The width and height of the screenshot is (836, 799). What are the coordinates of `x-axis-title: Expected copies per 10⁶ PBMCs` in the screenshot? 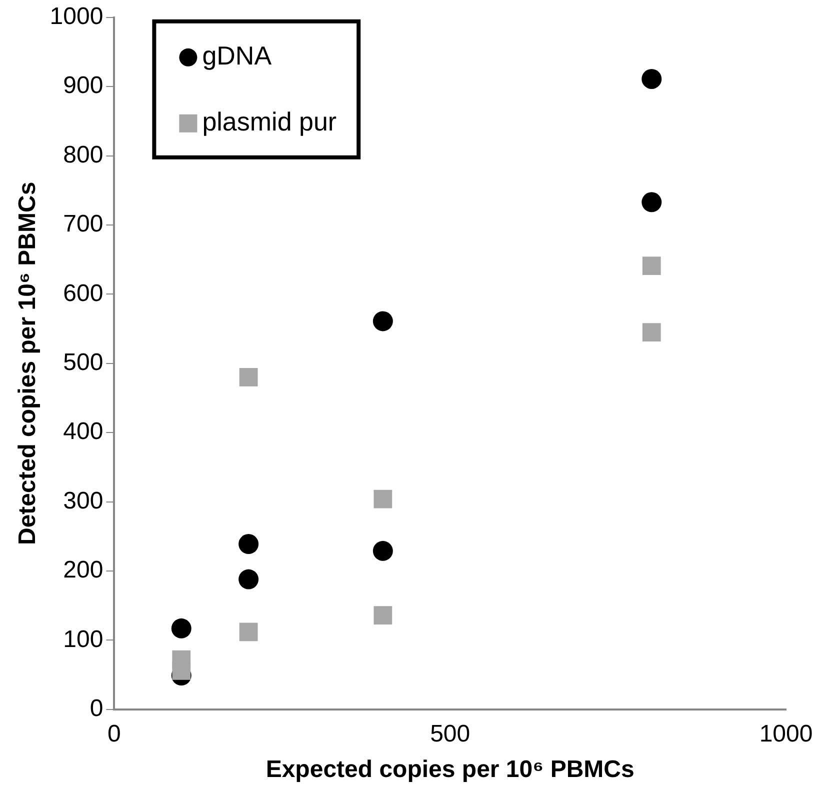 It's located at (450, 770).